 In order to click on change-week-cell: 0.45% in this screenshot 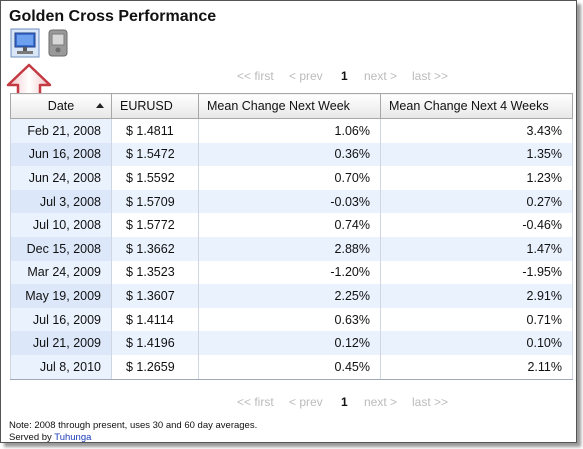, I will do `click(289, 367)`.